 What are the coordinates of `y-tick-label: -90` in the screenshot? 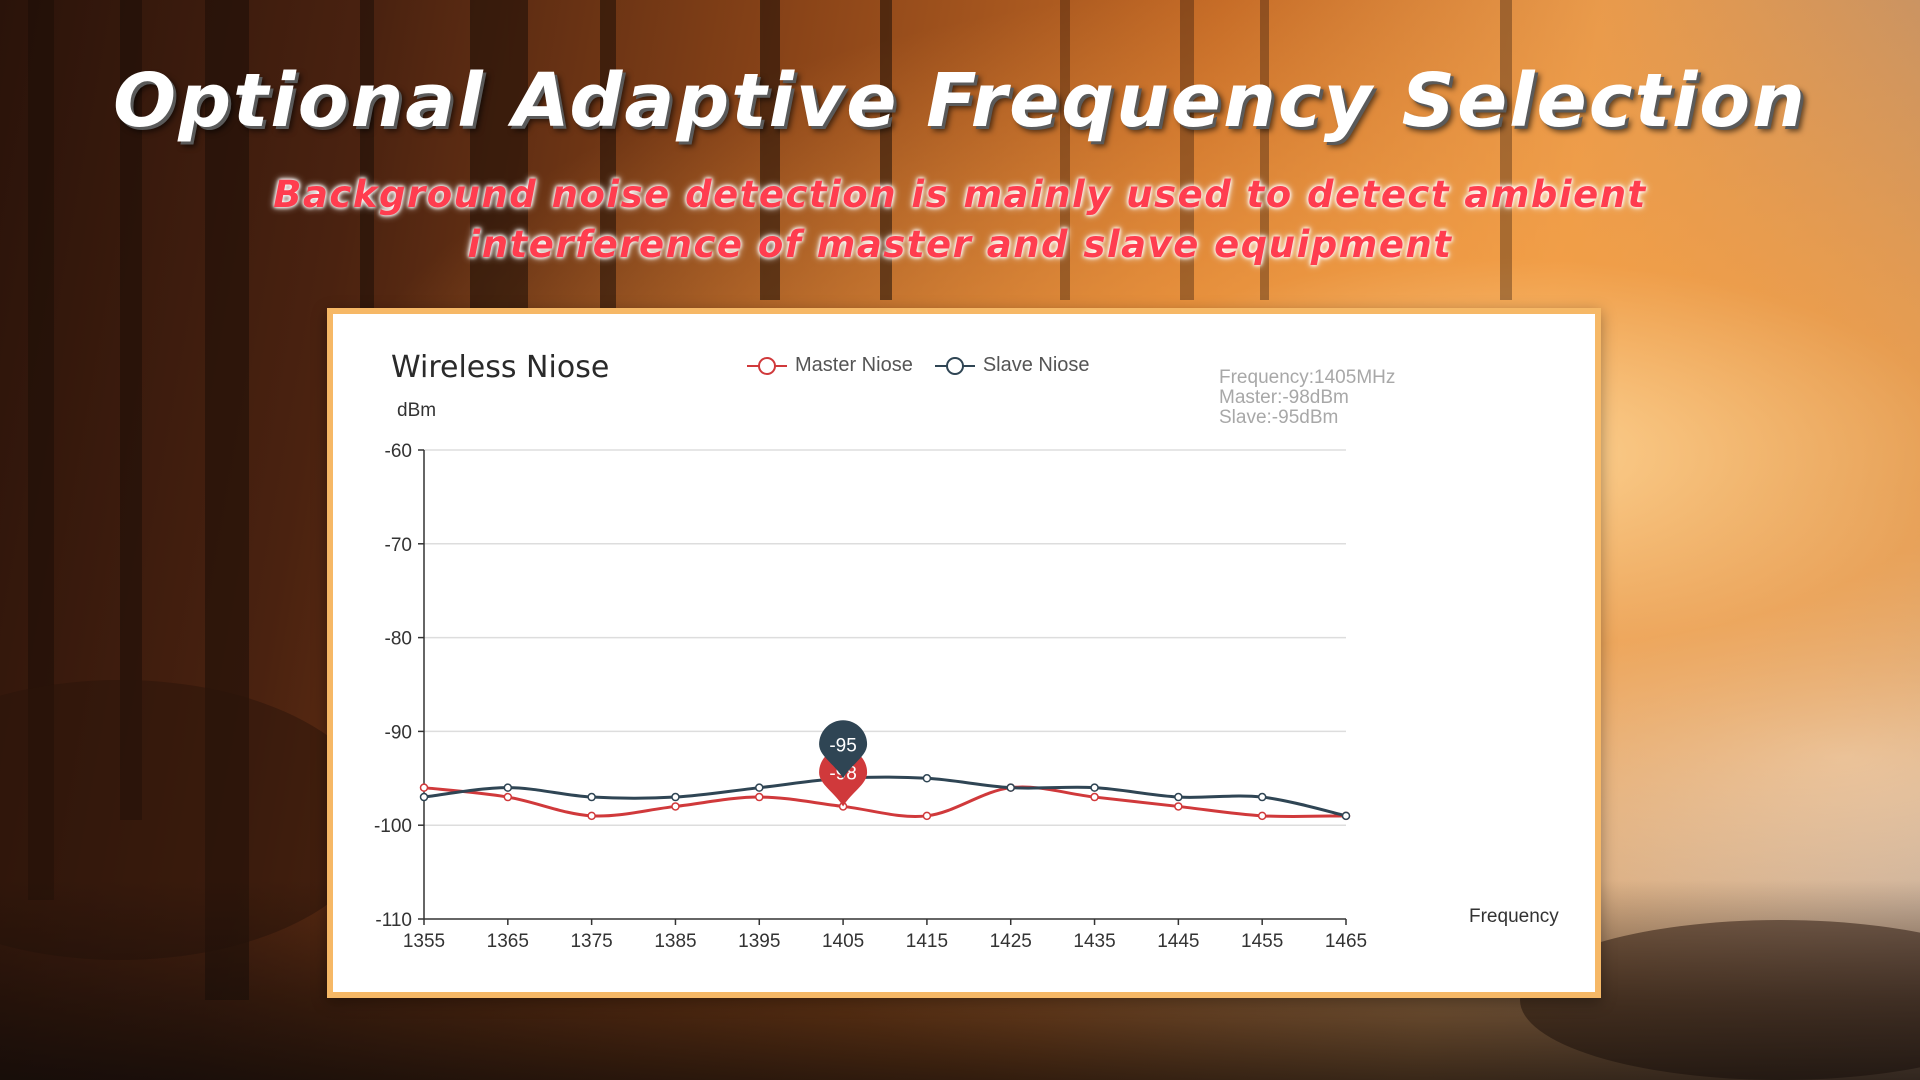 It's located at (398, 732).